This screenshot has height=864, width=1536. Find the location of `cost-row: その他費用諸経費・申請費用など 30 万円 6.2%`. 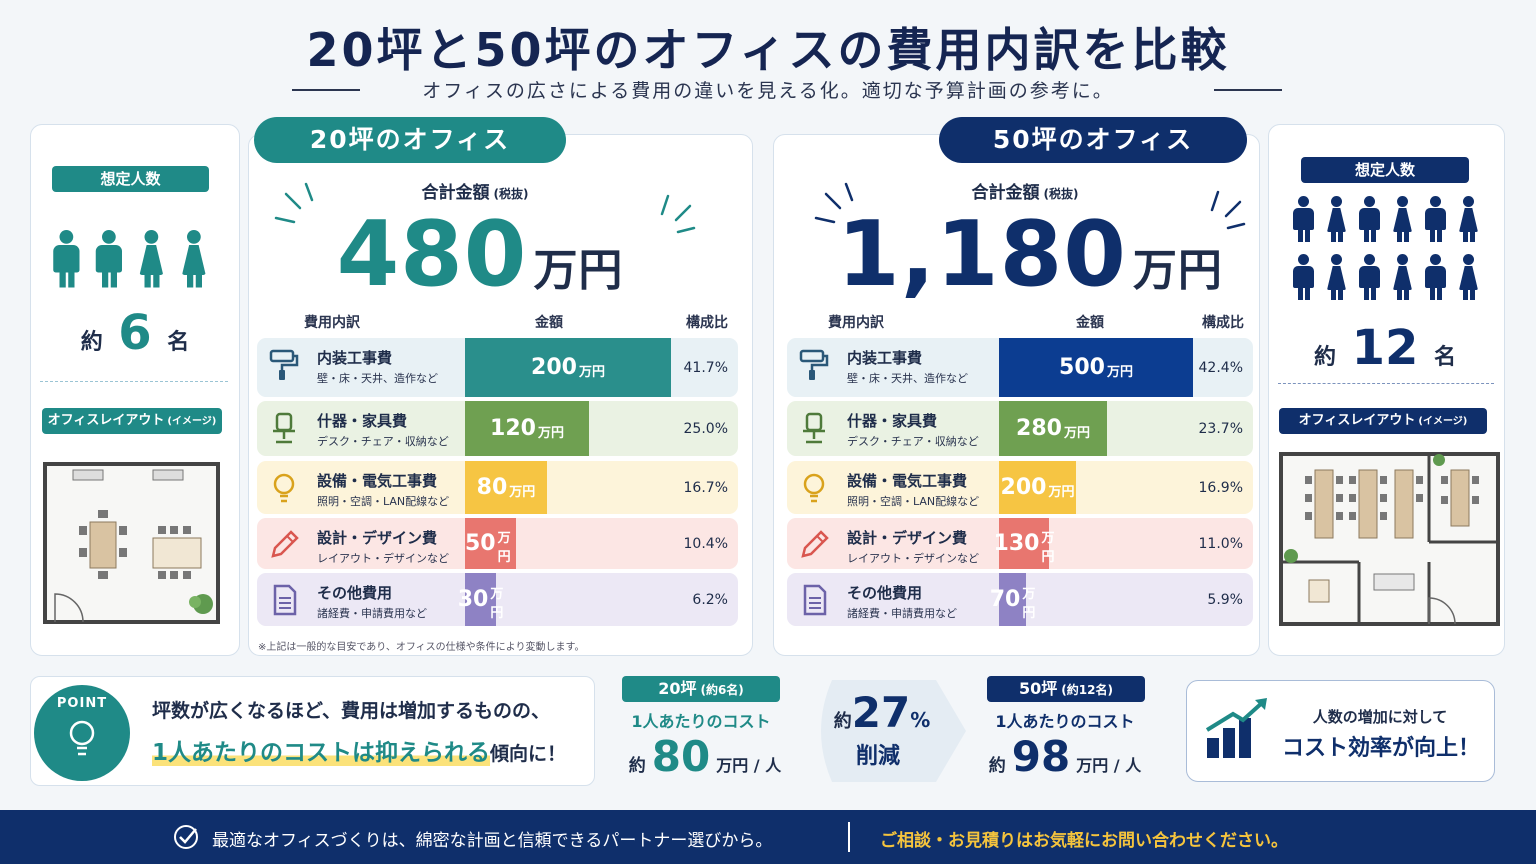

cost-row: その他費用諸経費・申請費用など 30 万円 6.2% is located at coordinates (497, 599).